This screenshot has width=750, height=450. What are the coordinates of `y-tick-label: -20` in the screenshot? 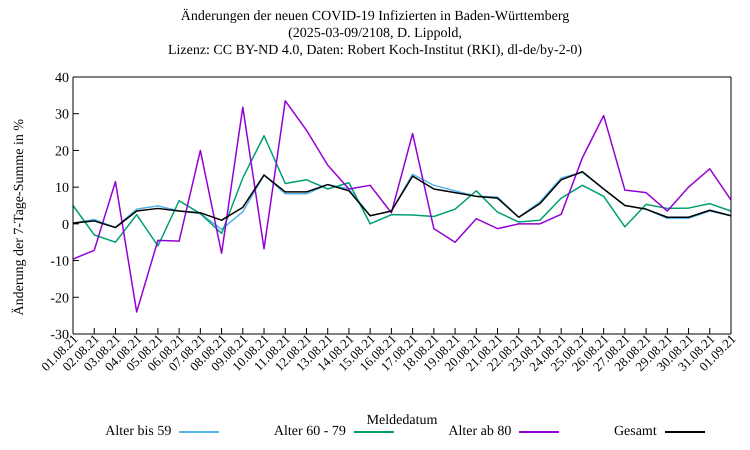 It's located at (59, 298).